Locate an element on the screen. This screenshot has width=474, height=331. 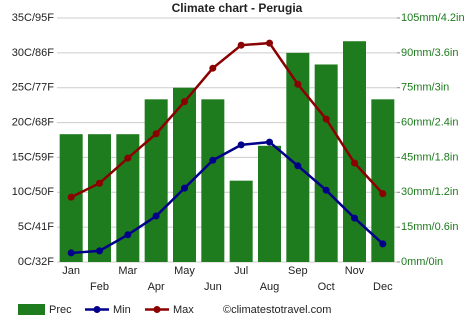
x-tick-label: Dec is located at coordinates (383, 287).